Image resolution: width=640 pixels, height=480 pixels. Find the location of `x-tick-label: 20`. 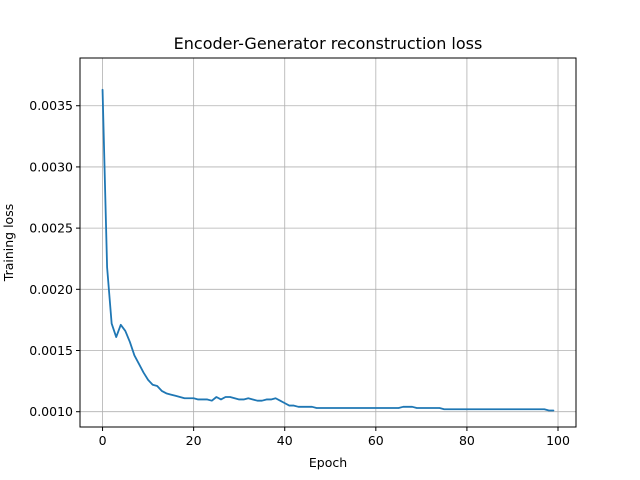

x-tick-label: 20 is located at coordinates (194, 440).